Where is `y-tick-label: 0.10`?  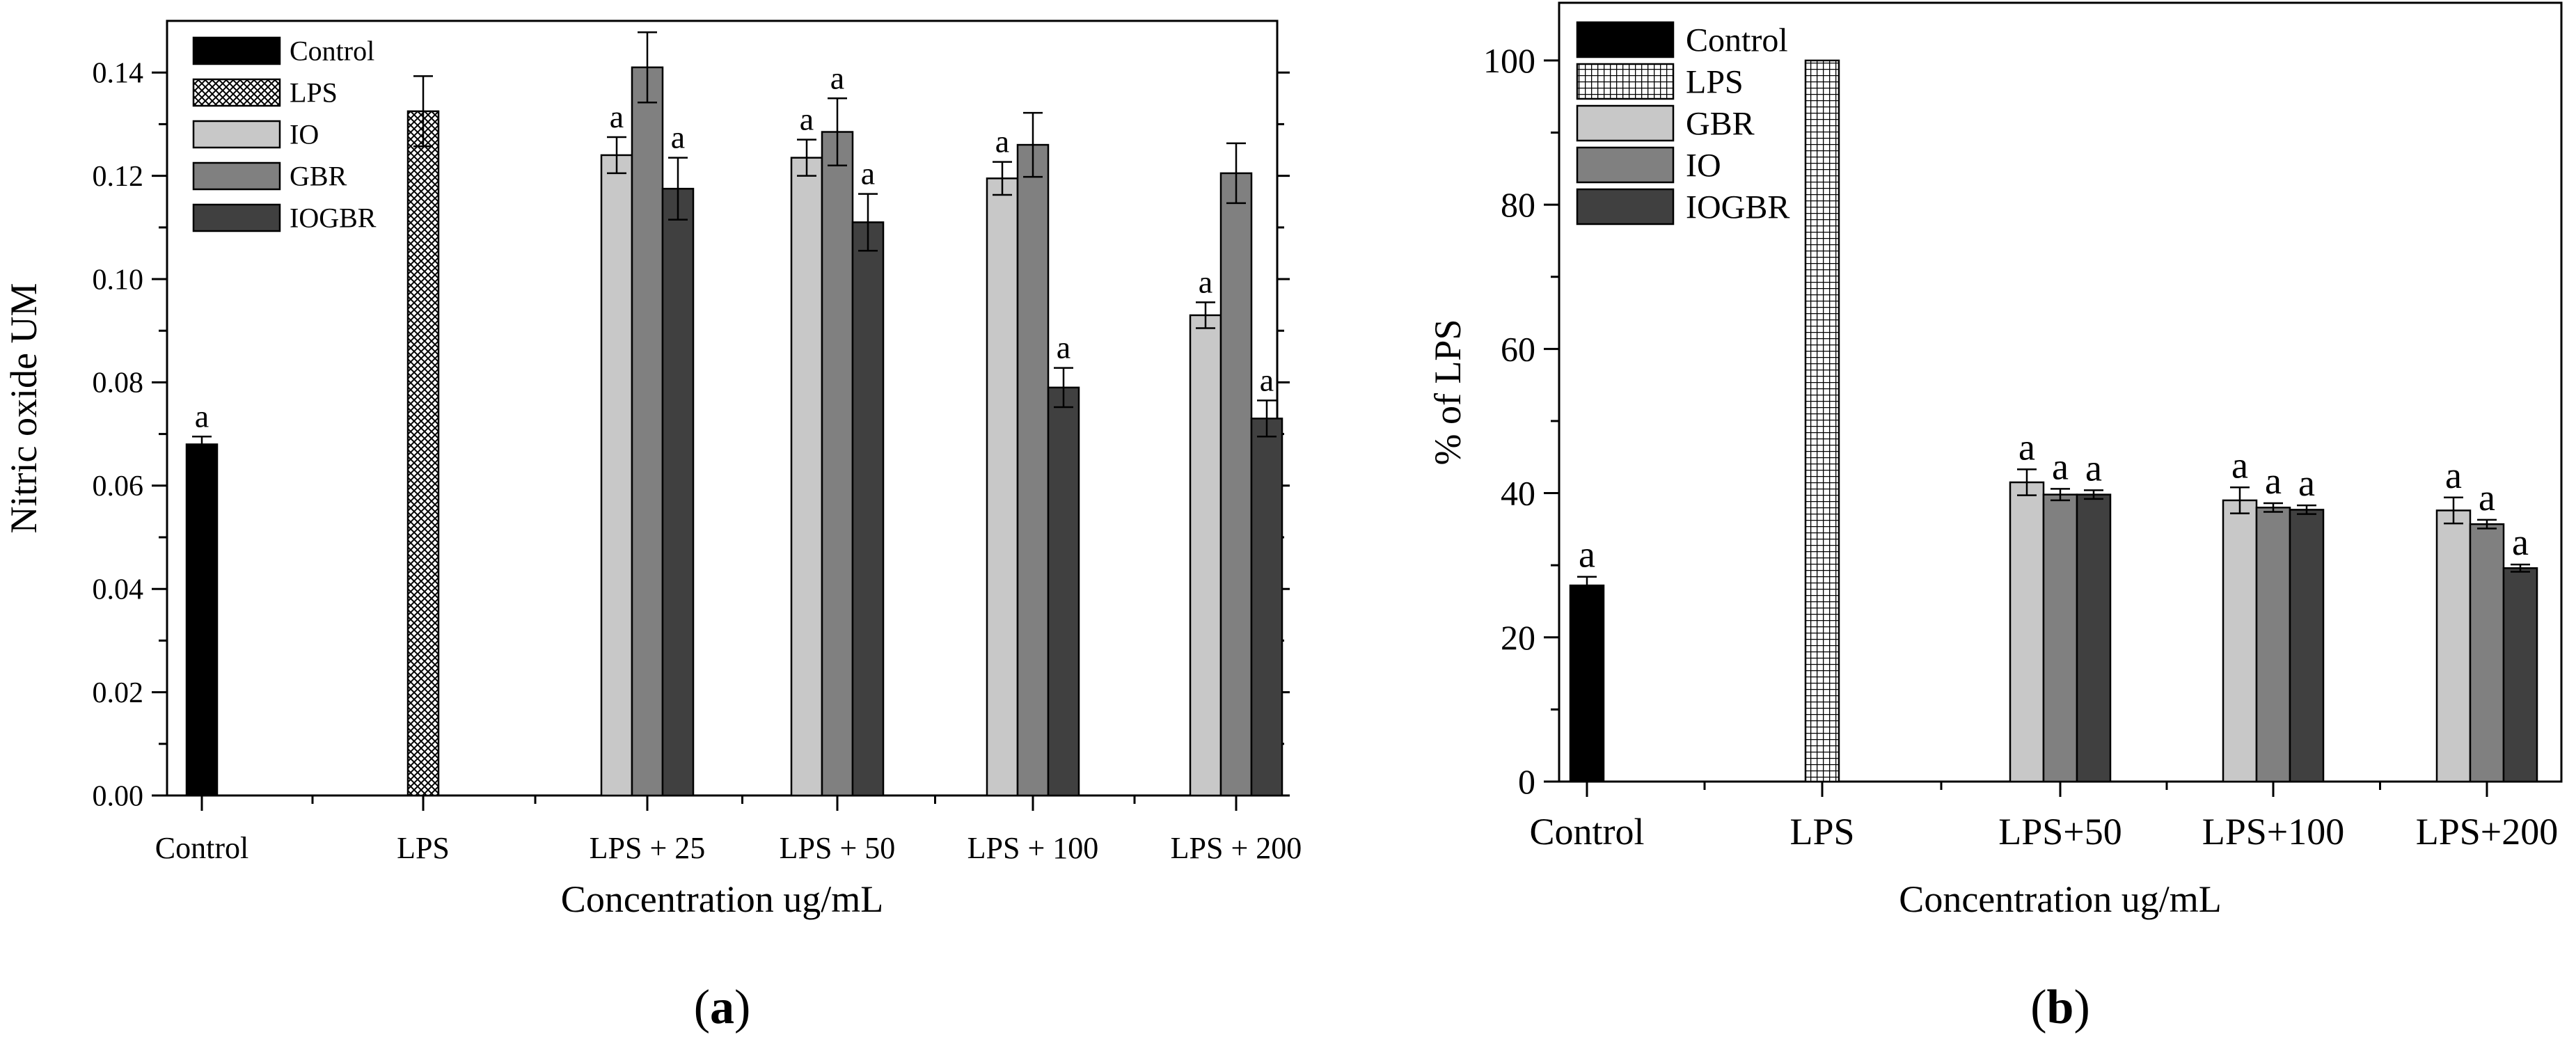
y-tick-label: 0.10 is located at coordinates (118, 280).